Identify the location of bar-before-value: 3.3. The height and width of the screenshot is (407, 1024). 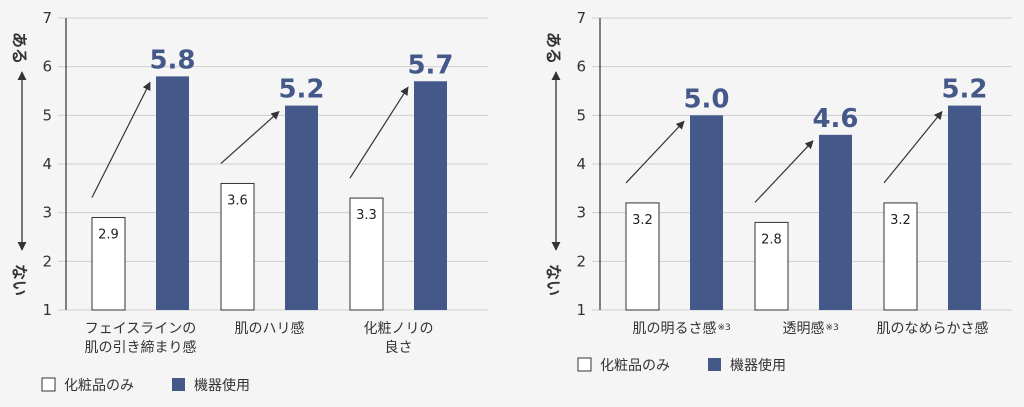
(366, 215).